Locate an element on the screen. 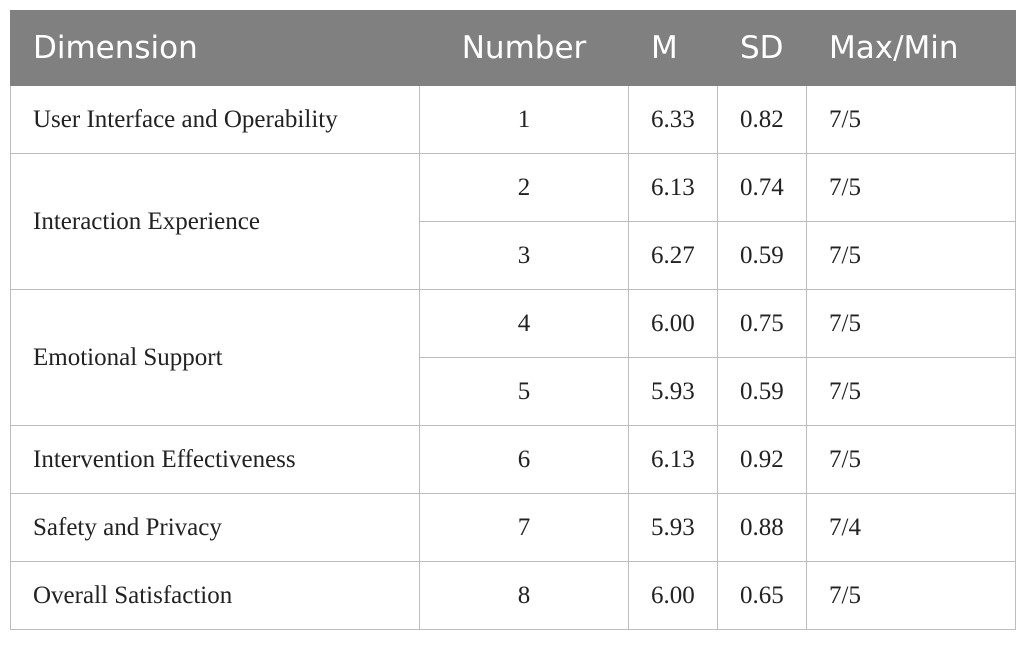 Image resolution: width=1025 pixels, height=649 pixels. table-row: 5 5.93 0.59 7/5 is located at coordinates (513, 391).